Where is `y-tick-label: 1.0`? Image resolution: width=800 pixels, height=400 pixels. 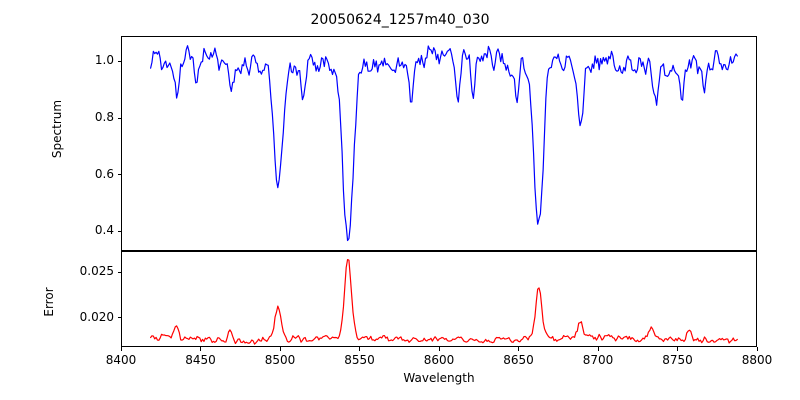 y-tick-label: 1.0 is located at coordinates (104, 60).